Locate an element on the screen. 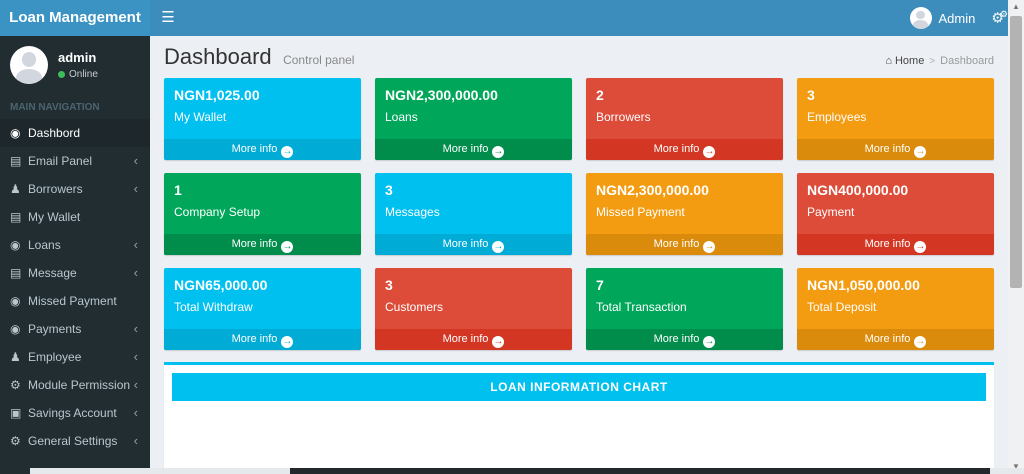  savings-icon: ▣ is located at coordinates (16, 413).